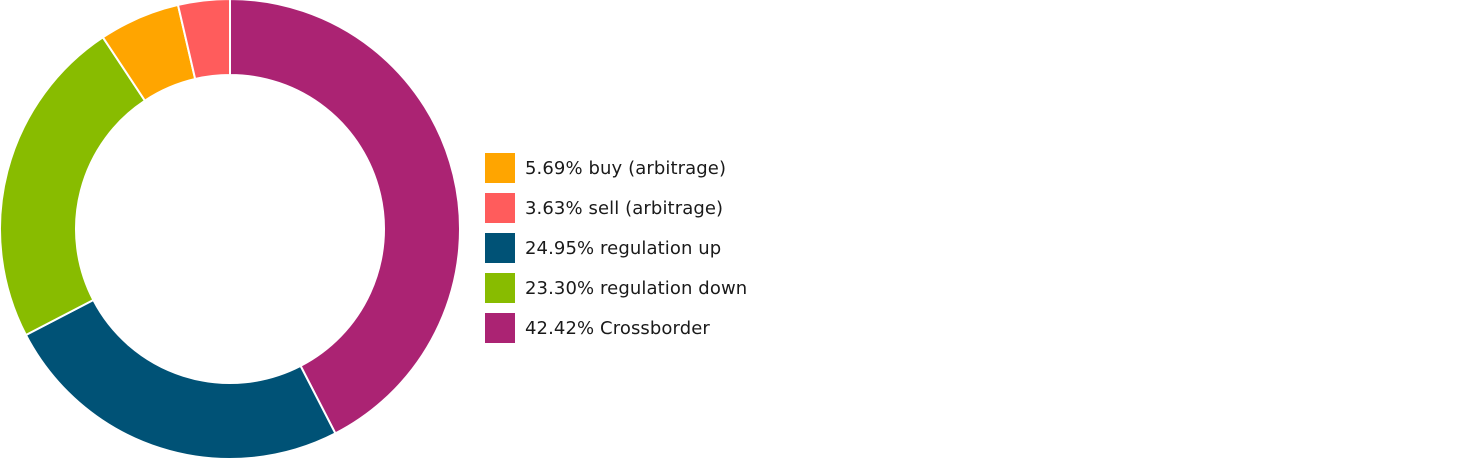  I want to click on legend-item-3: 23.30% regulation down, so click(616, 288).